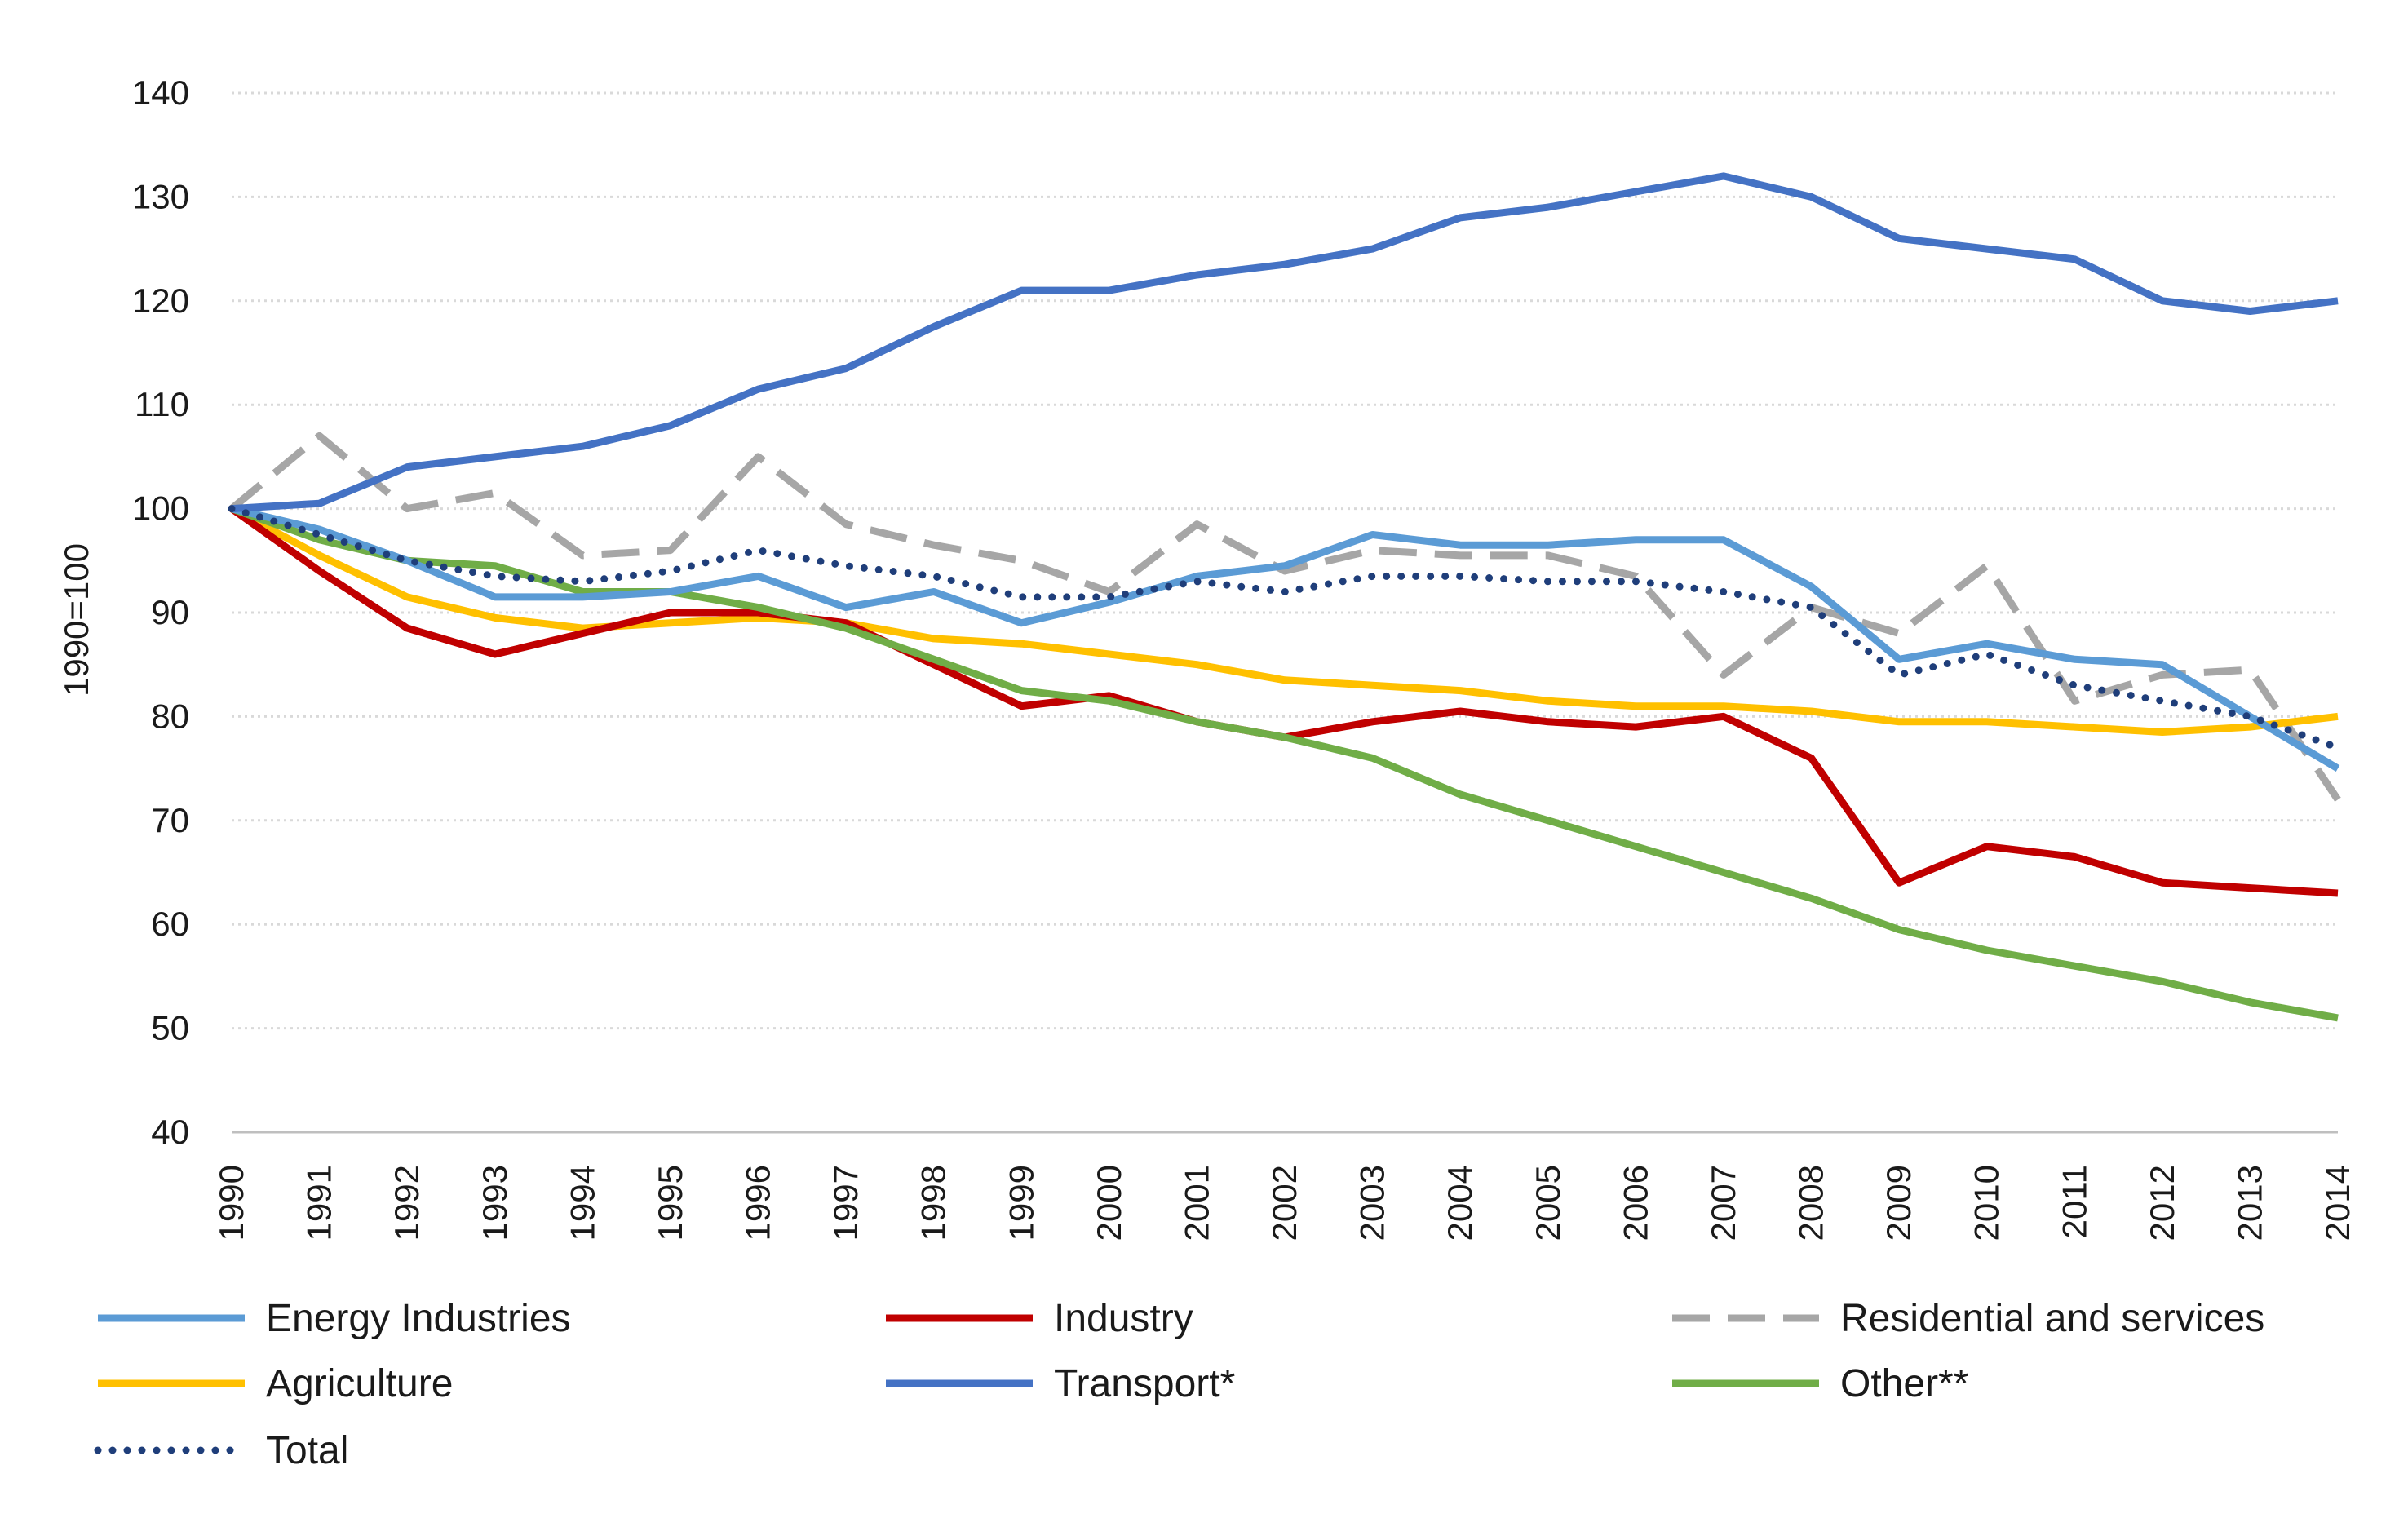  I want to click on y-tick-label: 40, so click(170, 1132).